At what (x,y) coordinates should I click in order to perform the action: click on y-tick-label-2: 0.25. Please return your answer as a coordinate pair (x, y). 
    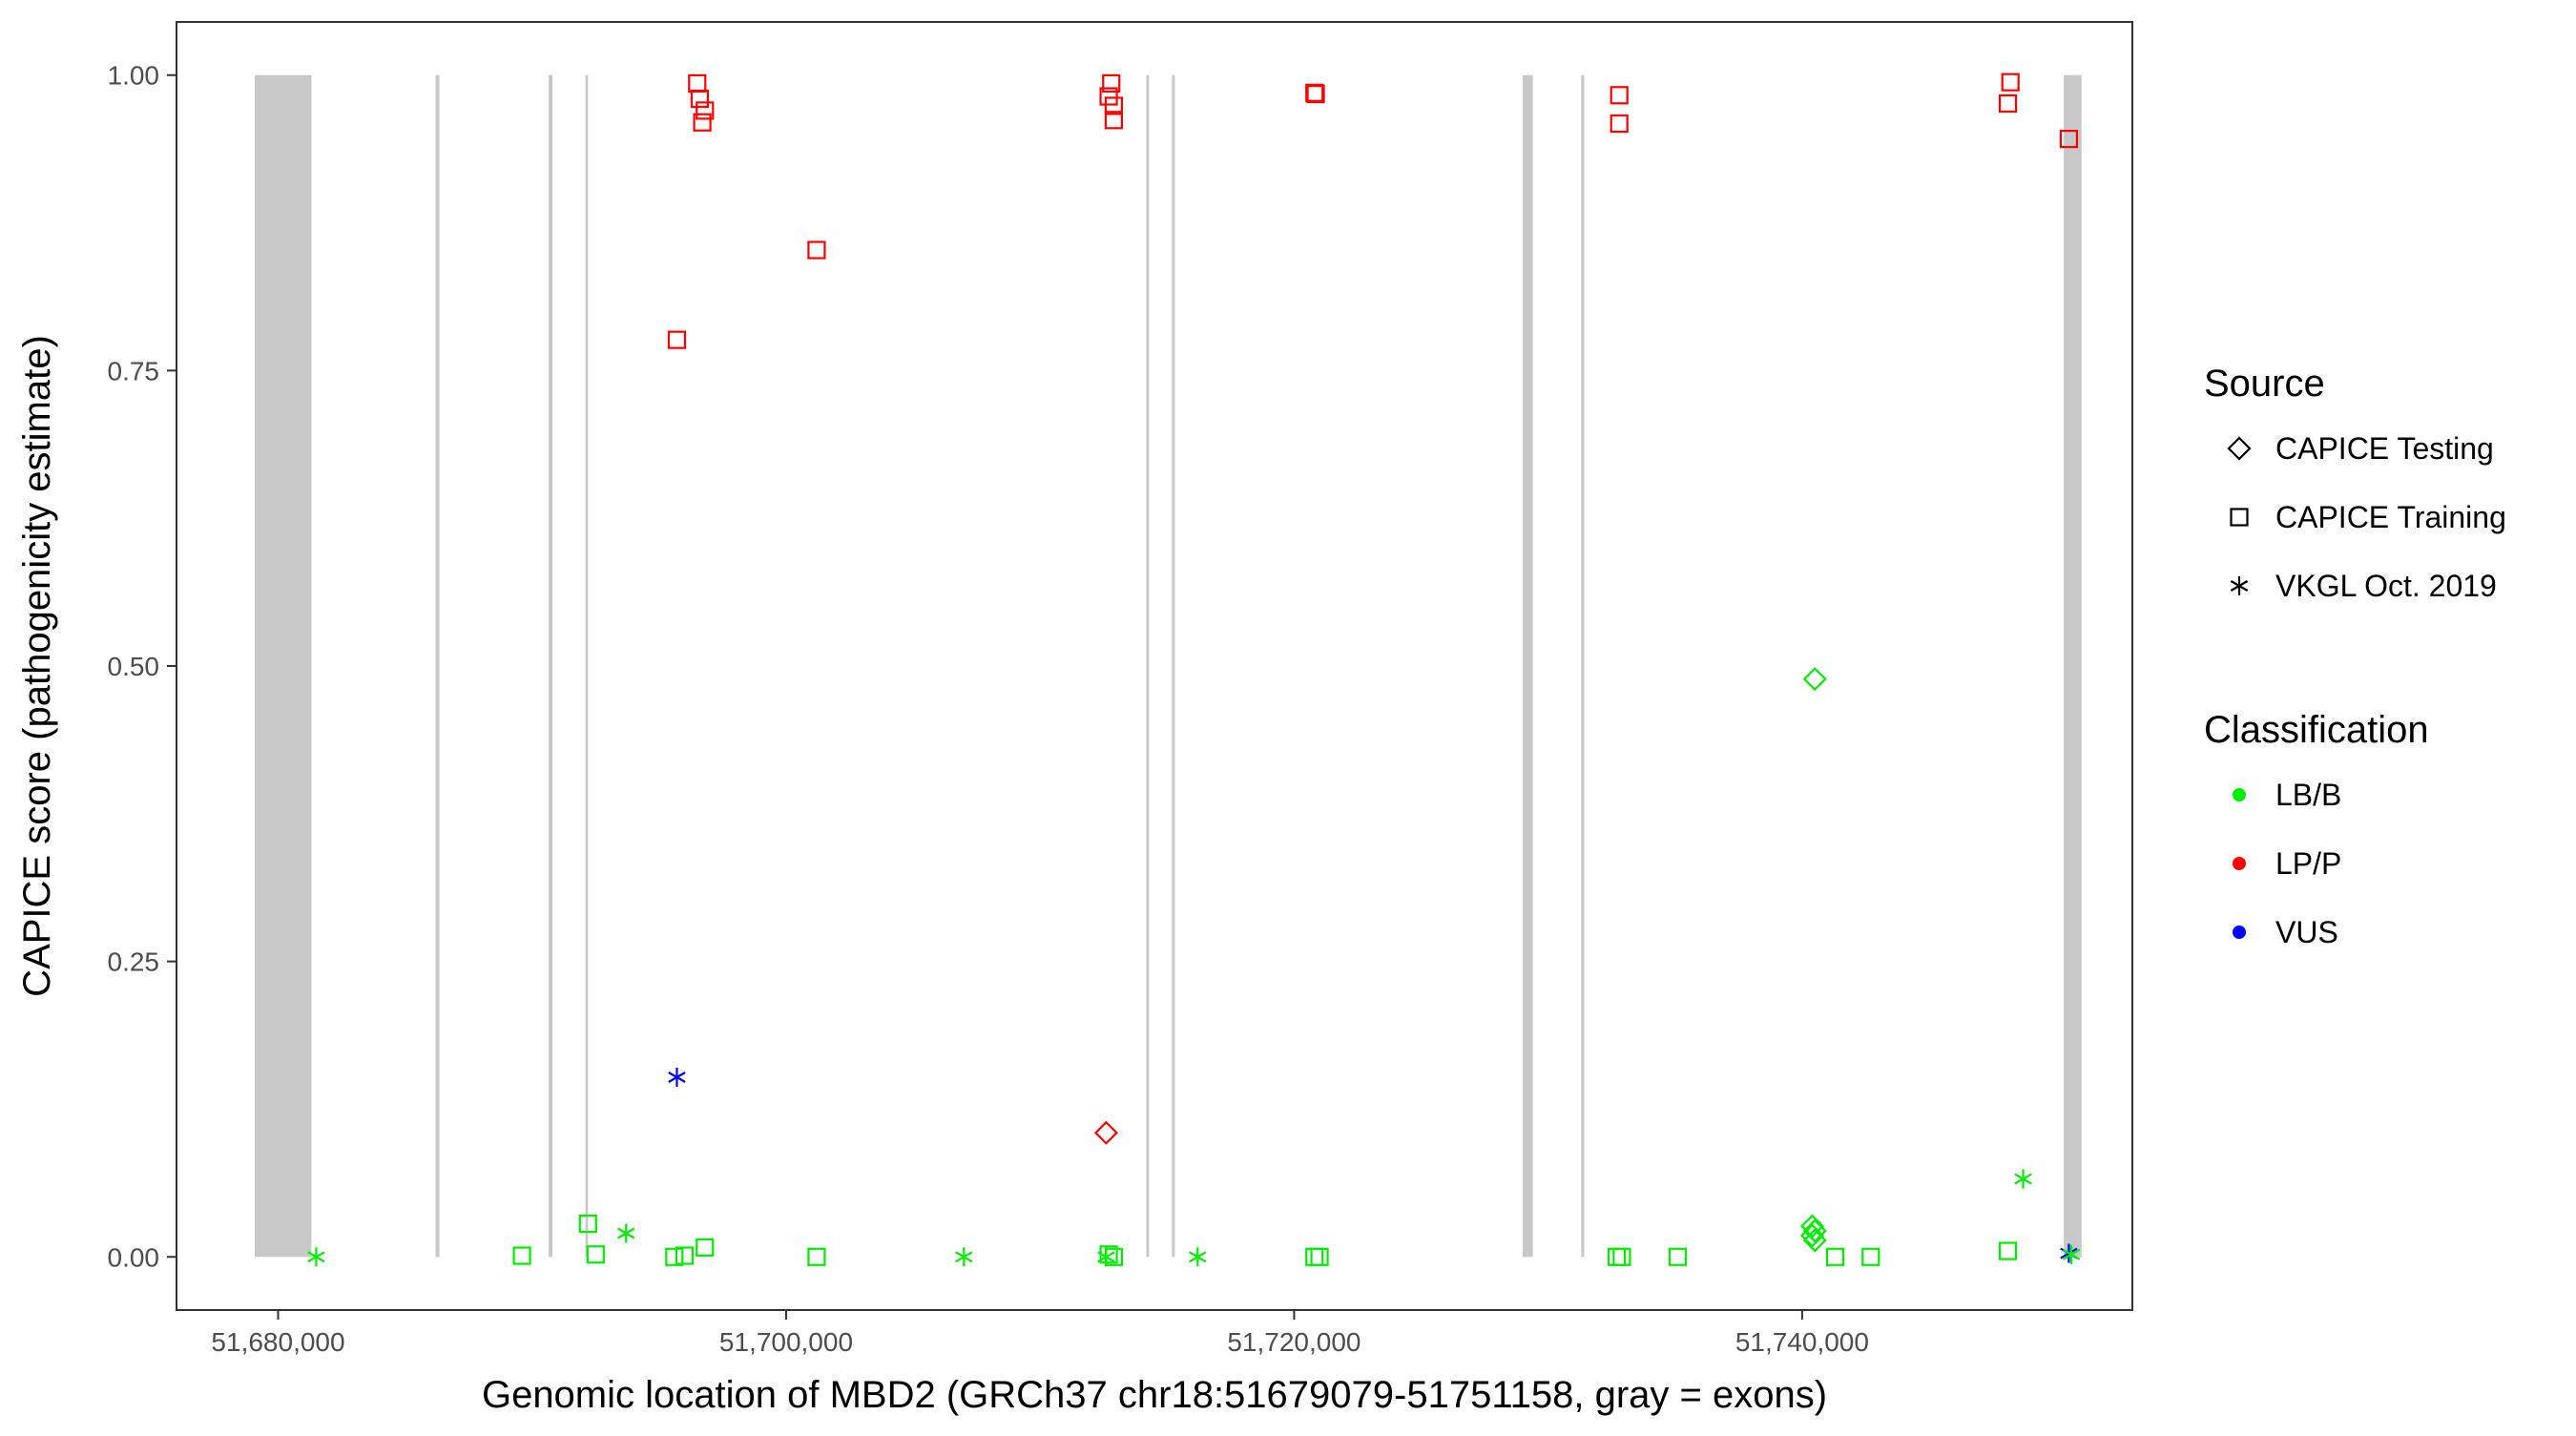
    Looking at the image, I should click on (134, 962).